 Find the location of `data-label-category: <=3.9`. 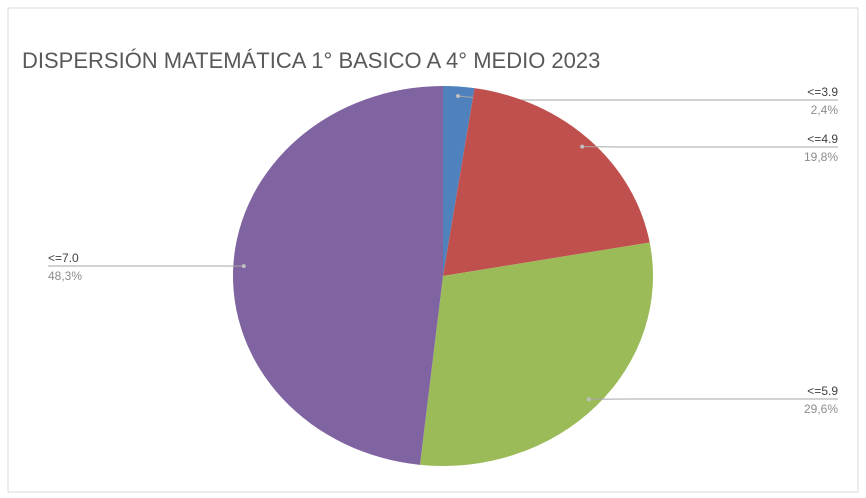

data-label-category: <=3.9 is located at coordinates (822, 92).